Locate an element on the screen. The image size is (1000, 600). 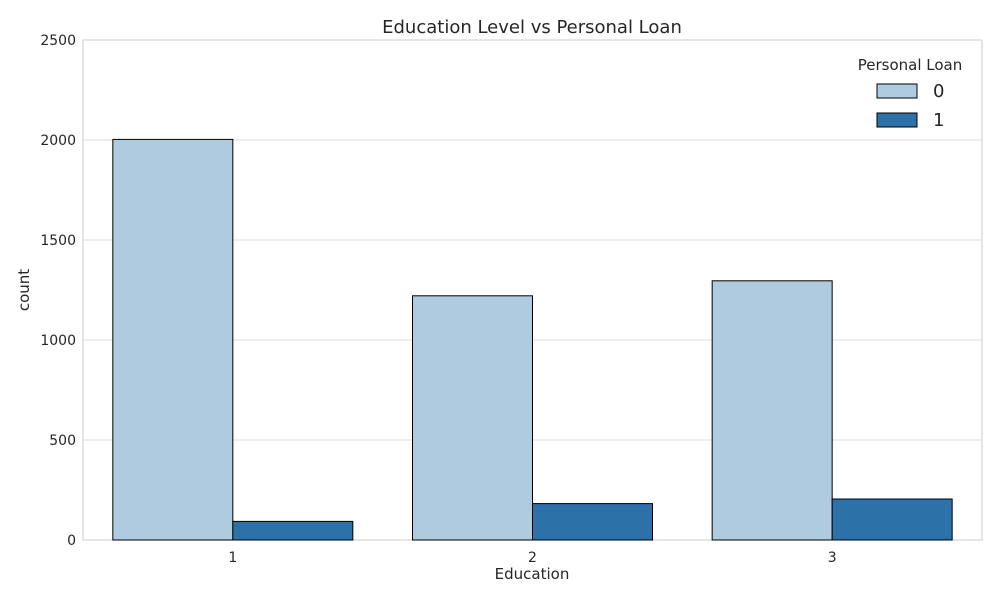
x-tick-label: 2 is located at coordinates (532, 558).